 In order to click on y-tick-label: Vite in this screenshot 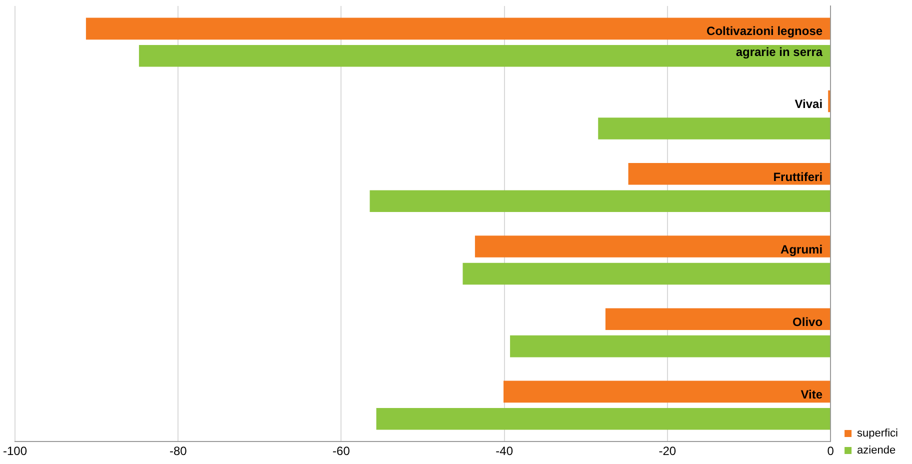, I will do `click(811, 395)`.